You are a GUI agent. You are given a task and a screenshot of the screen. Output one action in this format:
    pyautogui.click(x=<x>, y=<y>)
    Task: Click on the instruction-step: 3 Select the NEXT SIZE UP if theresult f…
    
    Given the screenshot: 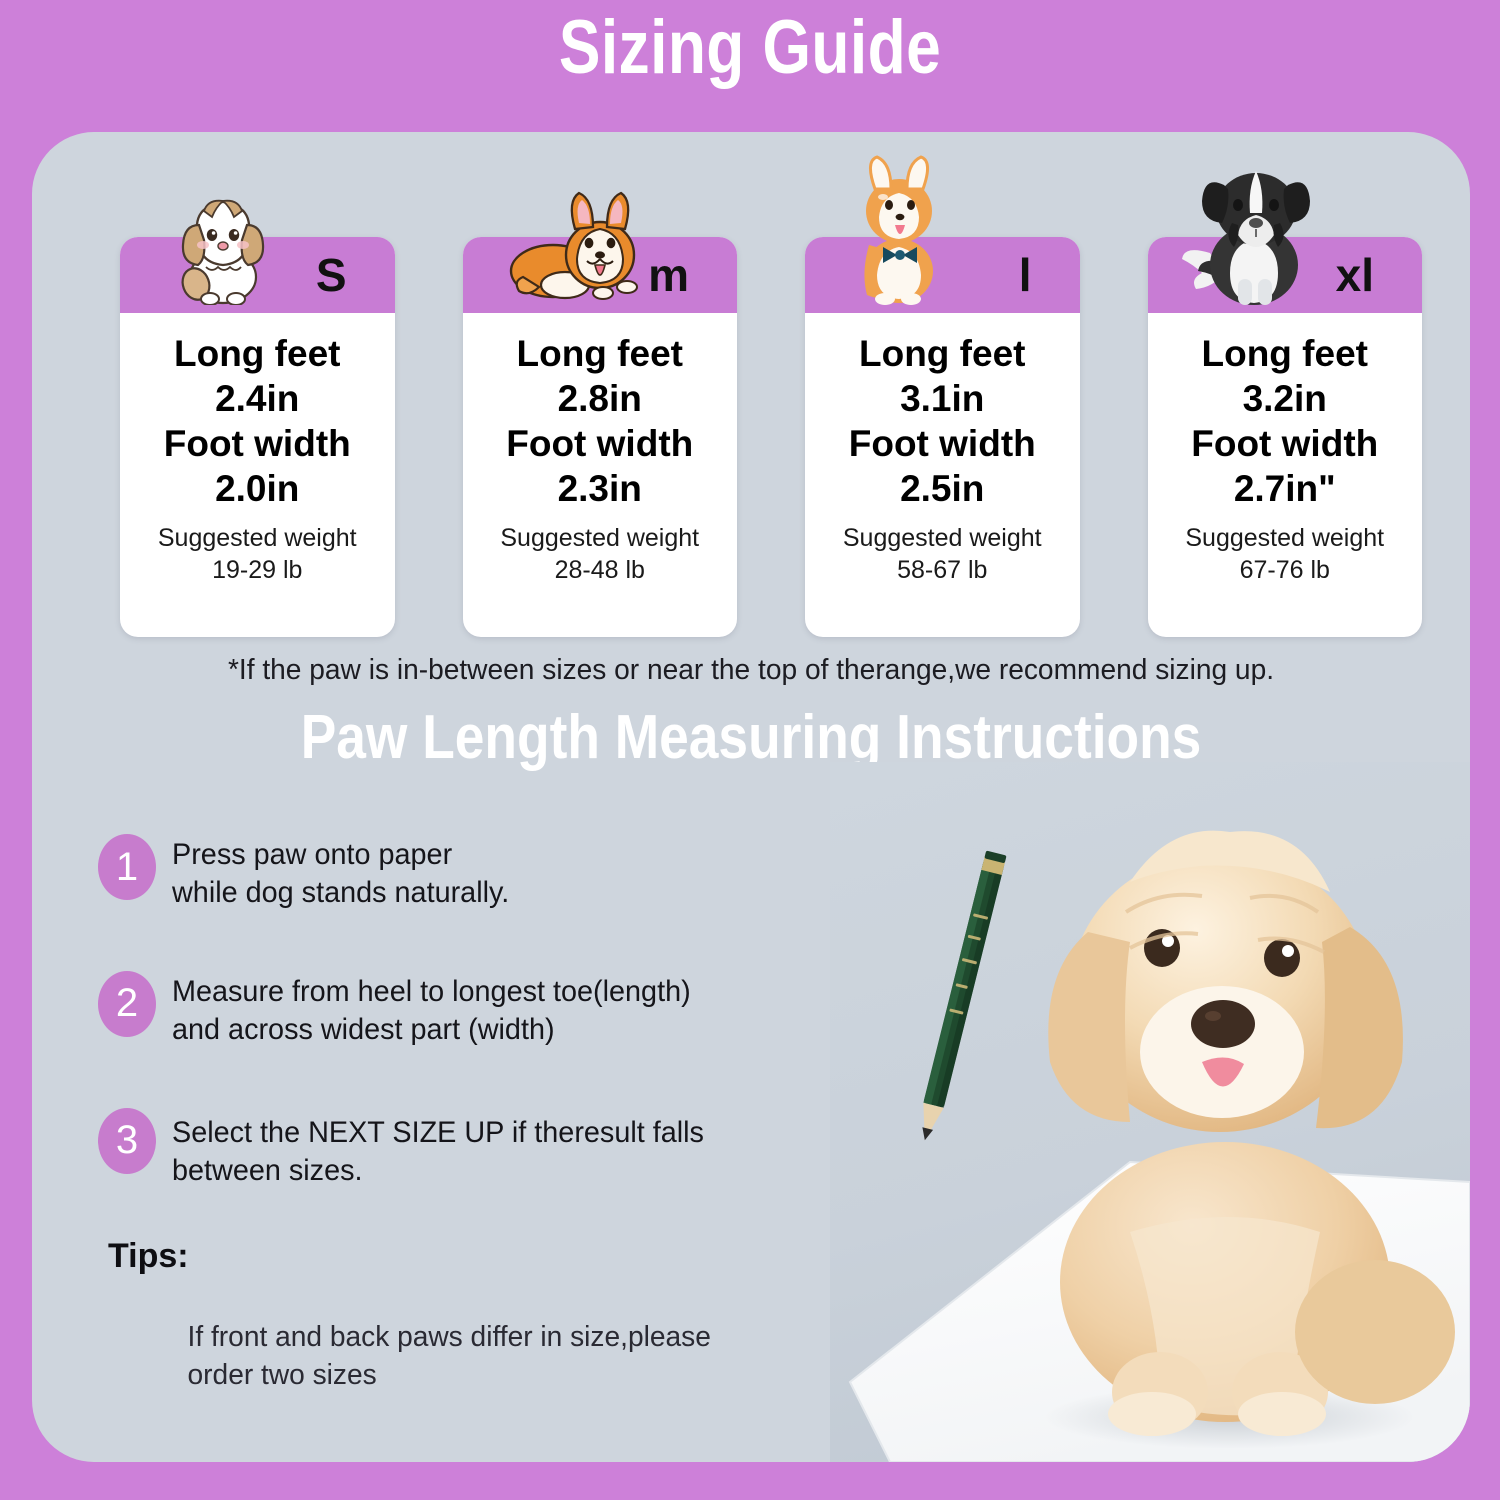 What is the action you would take?
    pyautogui.click(x=468, y=1148)
    